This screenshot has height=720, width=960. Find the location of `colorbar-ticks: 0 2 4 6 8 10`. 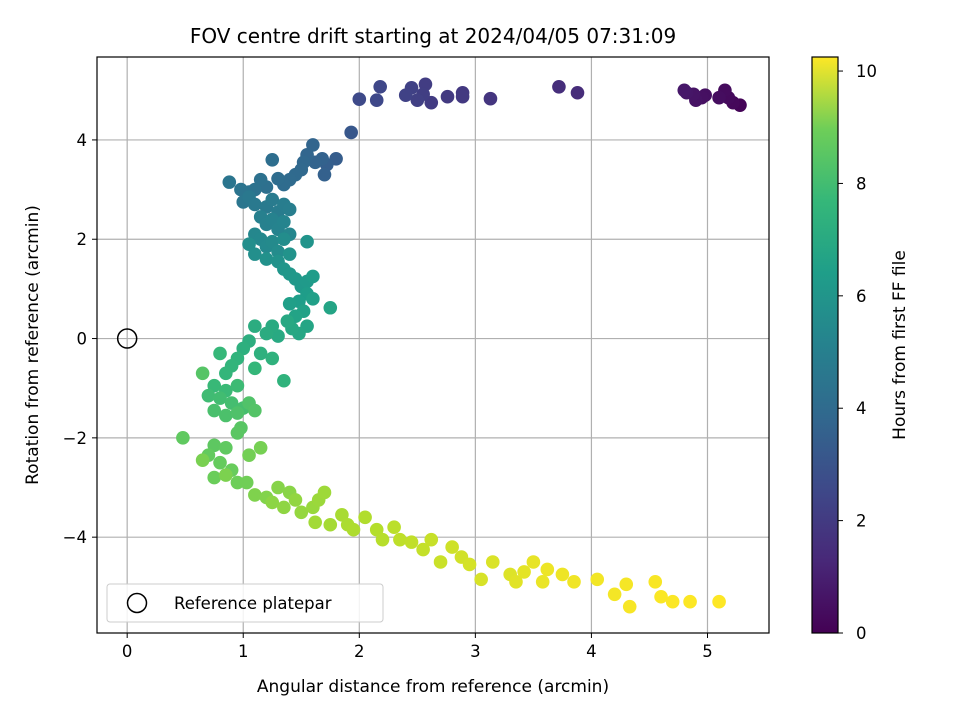

colorbar-ticks: 0 2 4 6 8 10 is located at coordinates (857, 352).